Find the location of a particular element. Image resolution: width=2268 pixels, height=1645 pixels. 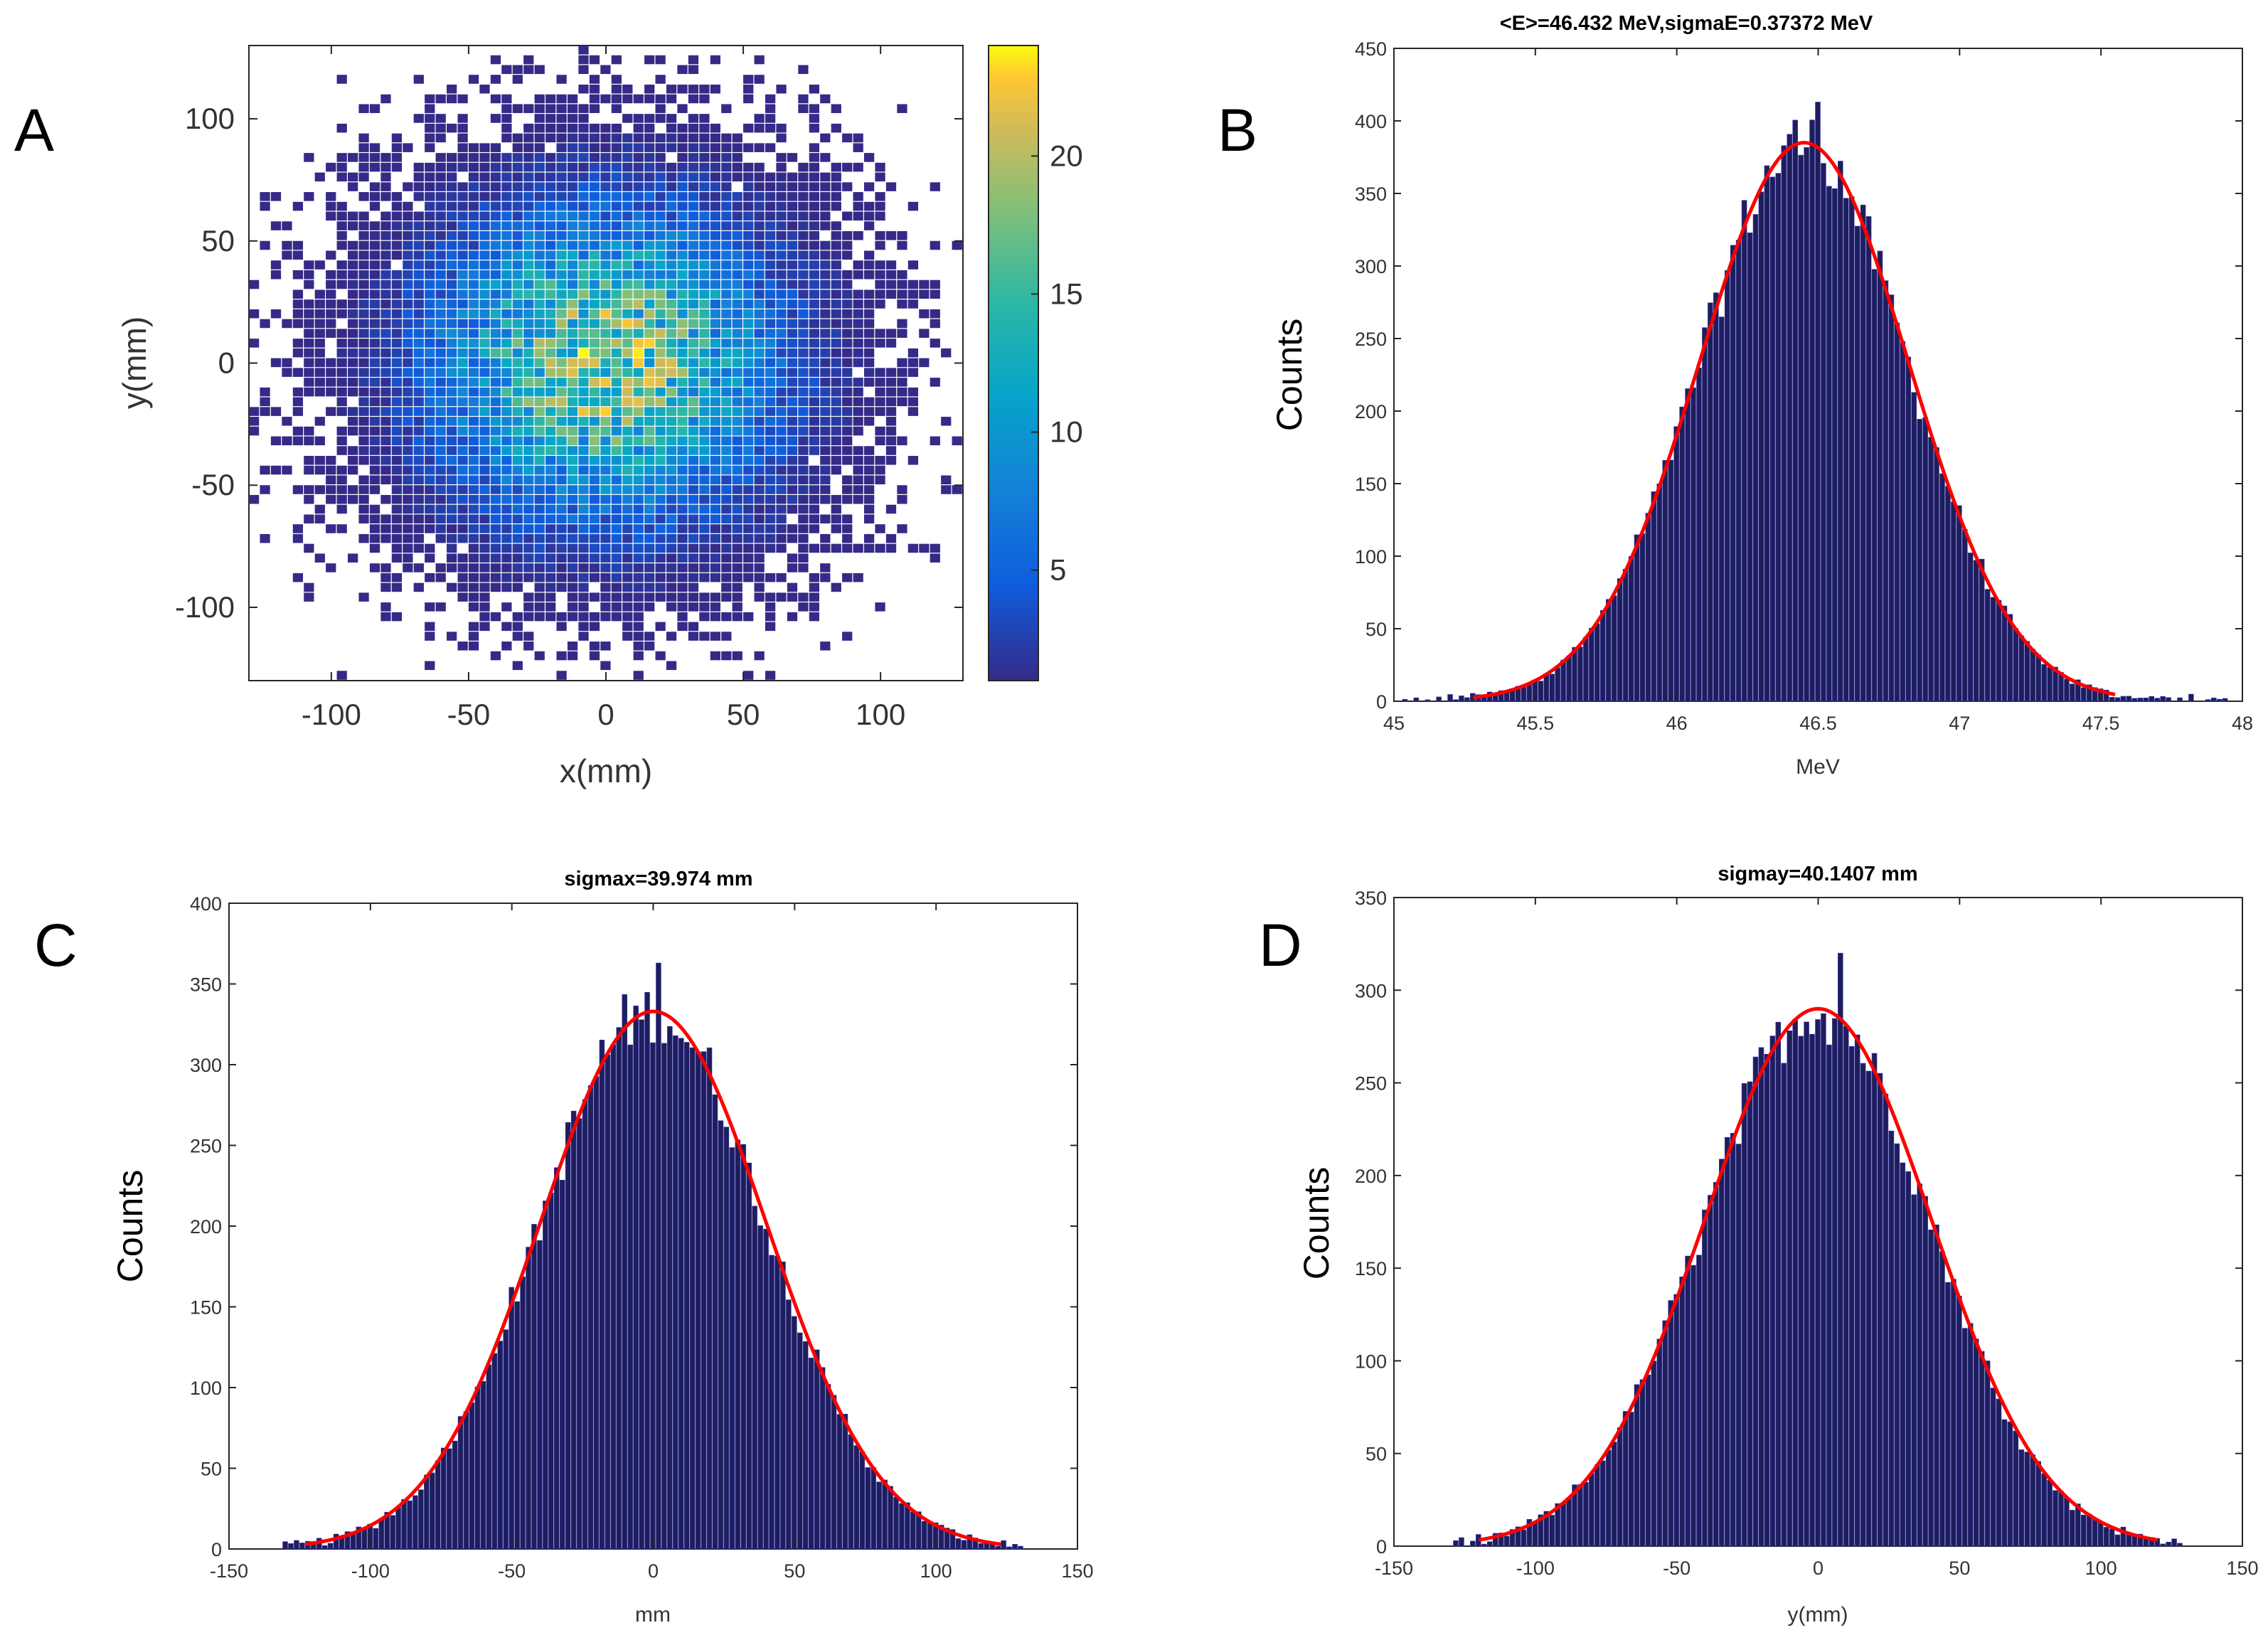

x-tick-label: 47 is located at coordinates (1959, 724).